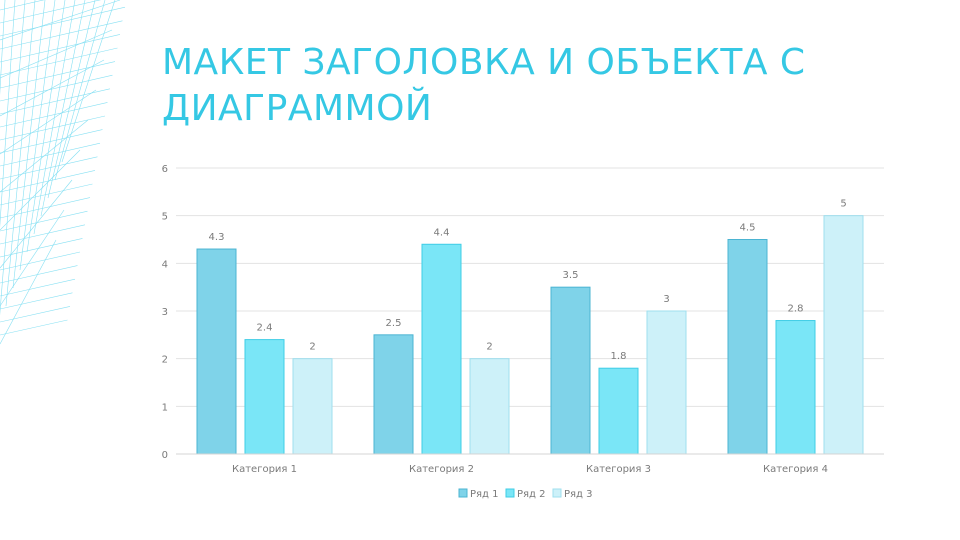 The image size is (960, 540). I want to click on data-label: 2.8, so click(796, 309).